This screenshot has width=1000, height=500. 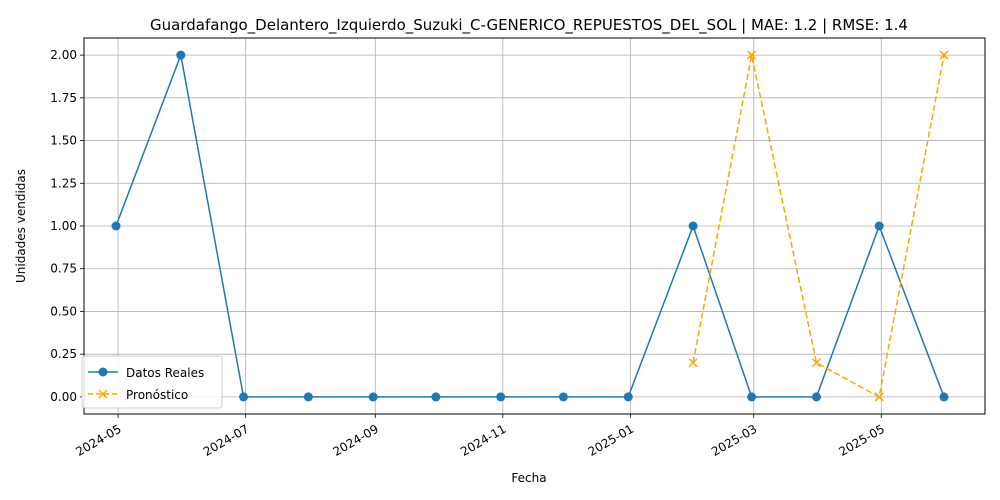 I want to click on legend-box, so click(x=152, y=382).